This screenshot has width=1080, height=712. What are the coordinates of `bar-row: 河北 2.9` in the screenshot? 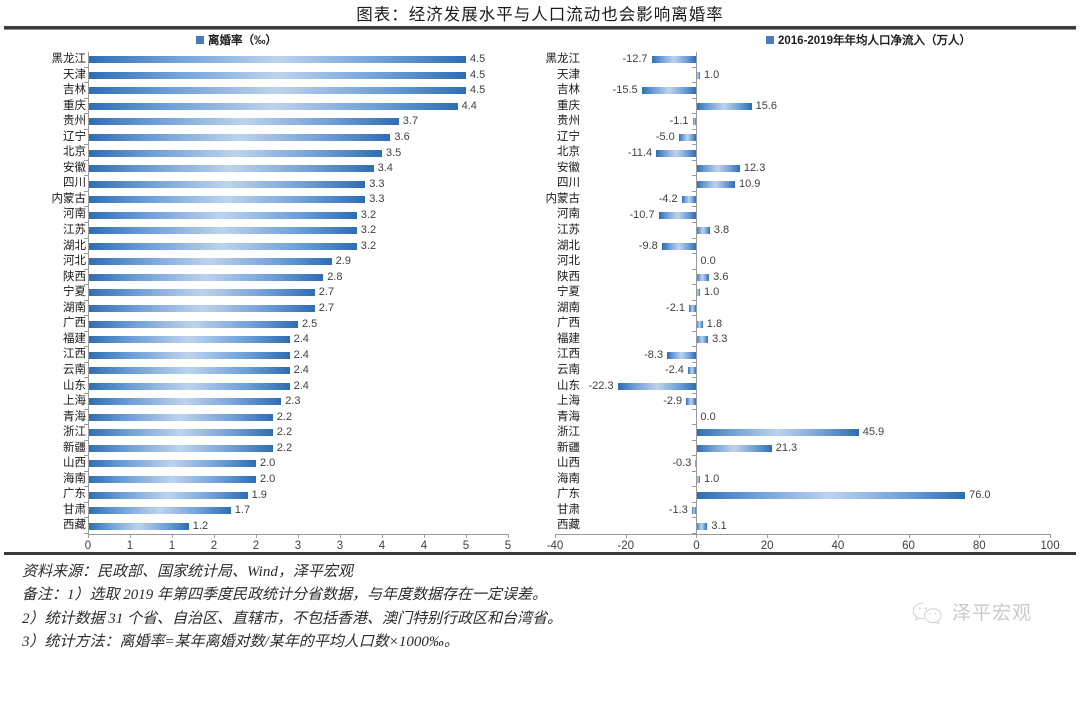 It's located at (260, 262).